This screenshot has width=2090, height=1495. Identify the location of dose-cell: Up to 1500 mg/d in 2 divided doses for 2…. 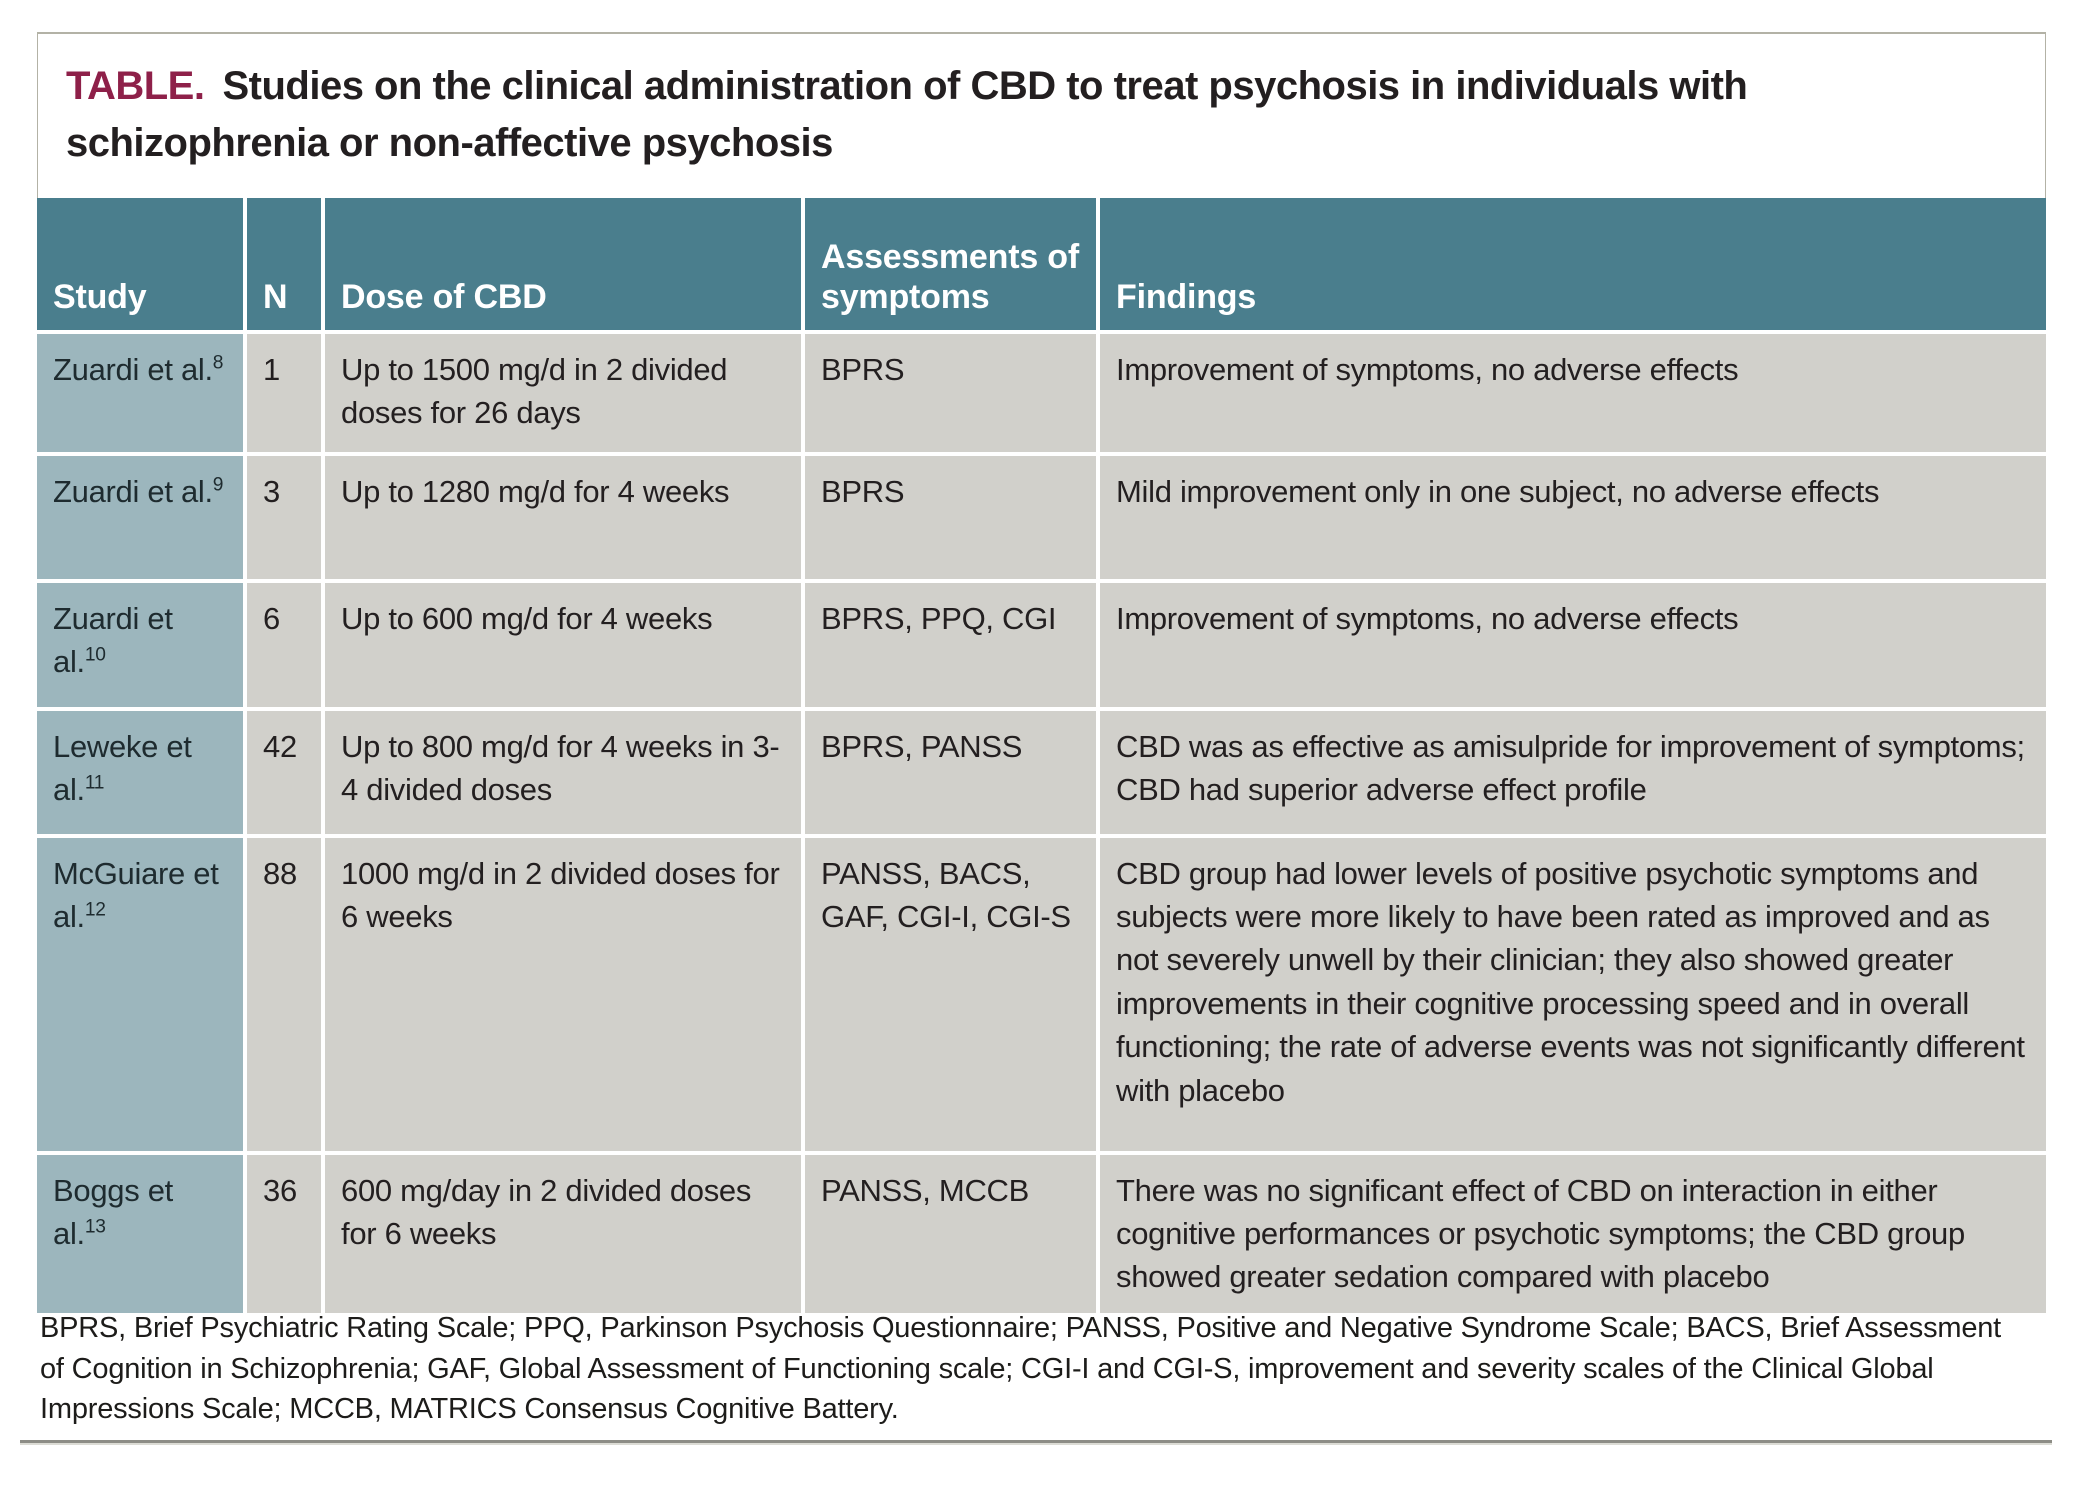
(563, 392).